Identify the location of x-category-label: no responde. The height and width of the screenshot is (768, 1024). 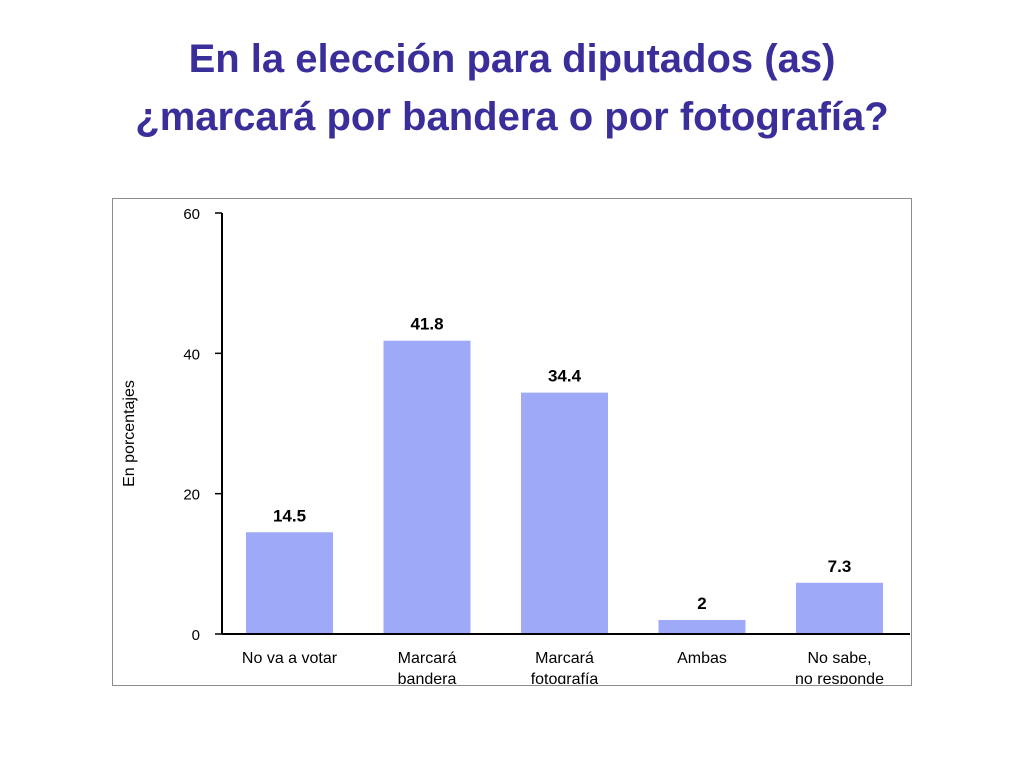
(839, 677).